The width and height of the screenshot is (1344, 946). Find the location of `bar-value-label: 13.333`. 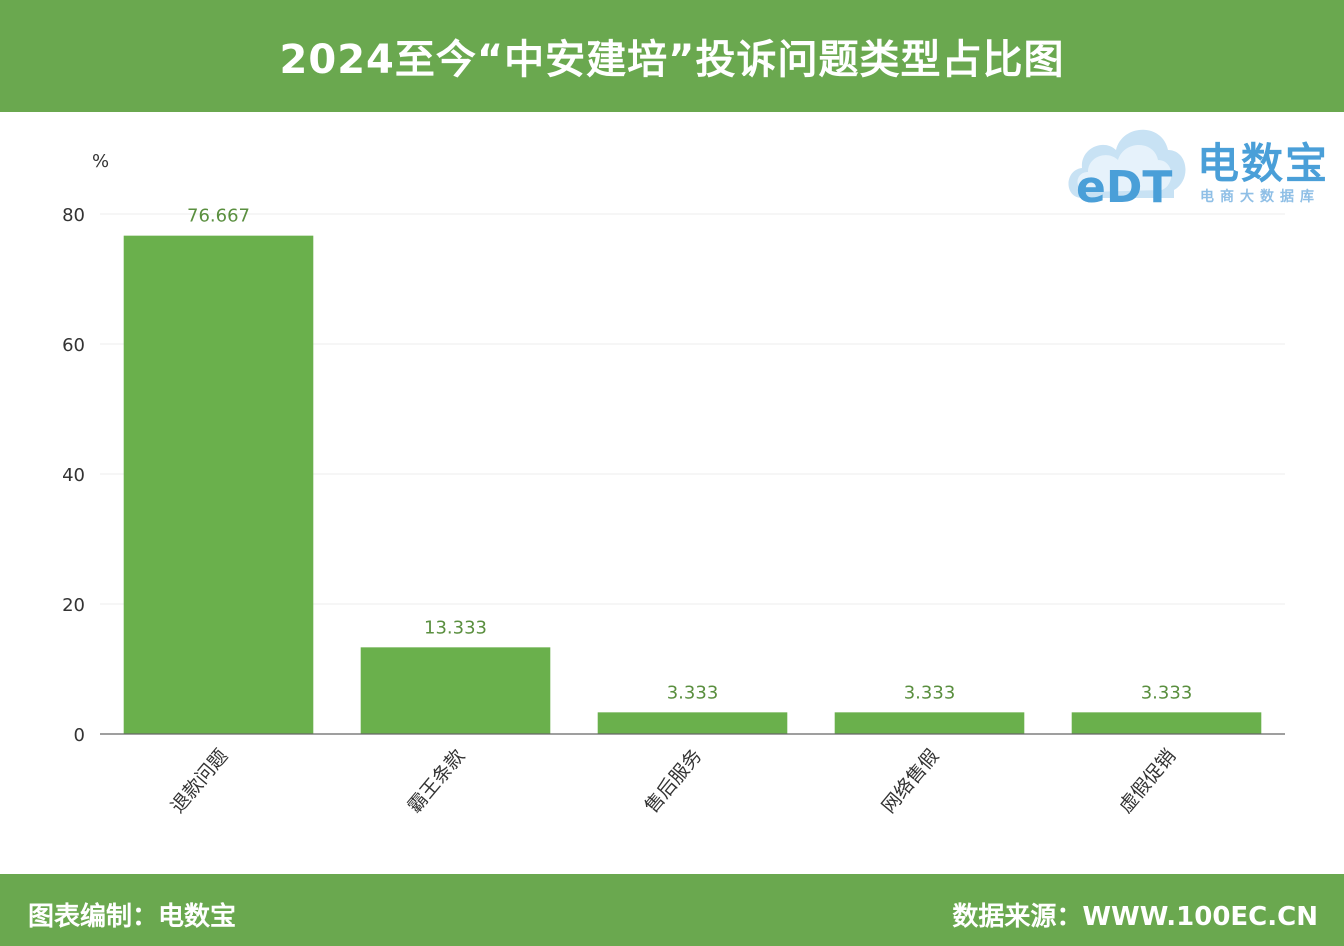

bar-value-label: 13.333 is located at coordinates (455, 627).